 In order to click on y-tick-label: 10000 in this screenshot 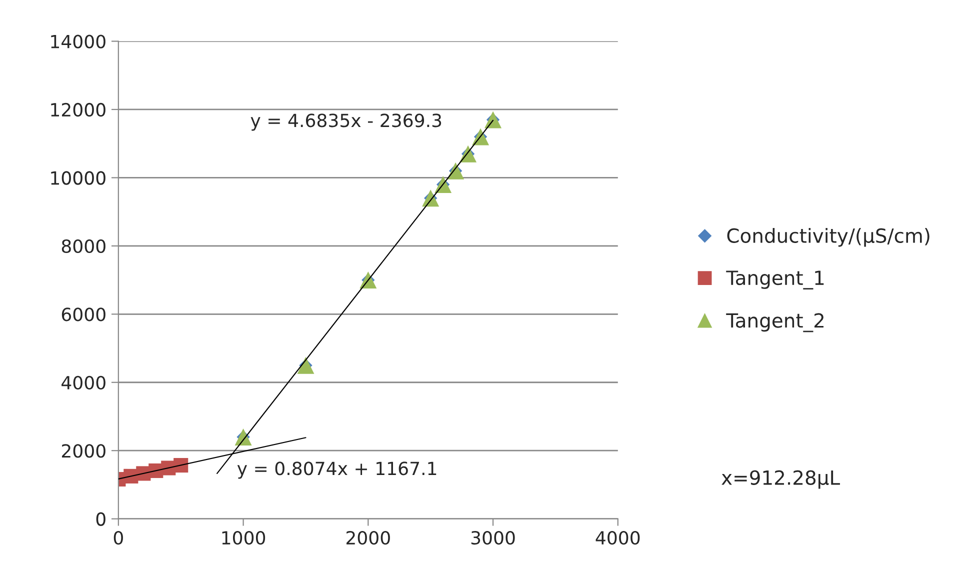, I will do `click(78, 178)`.